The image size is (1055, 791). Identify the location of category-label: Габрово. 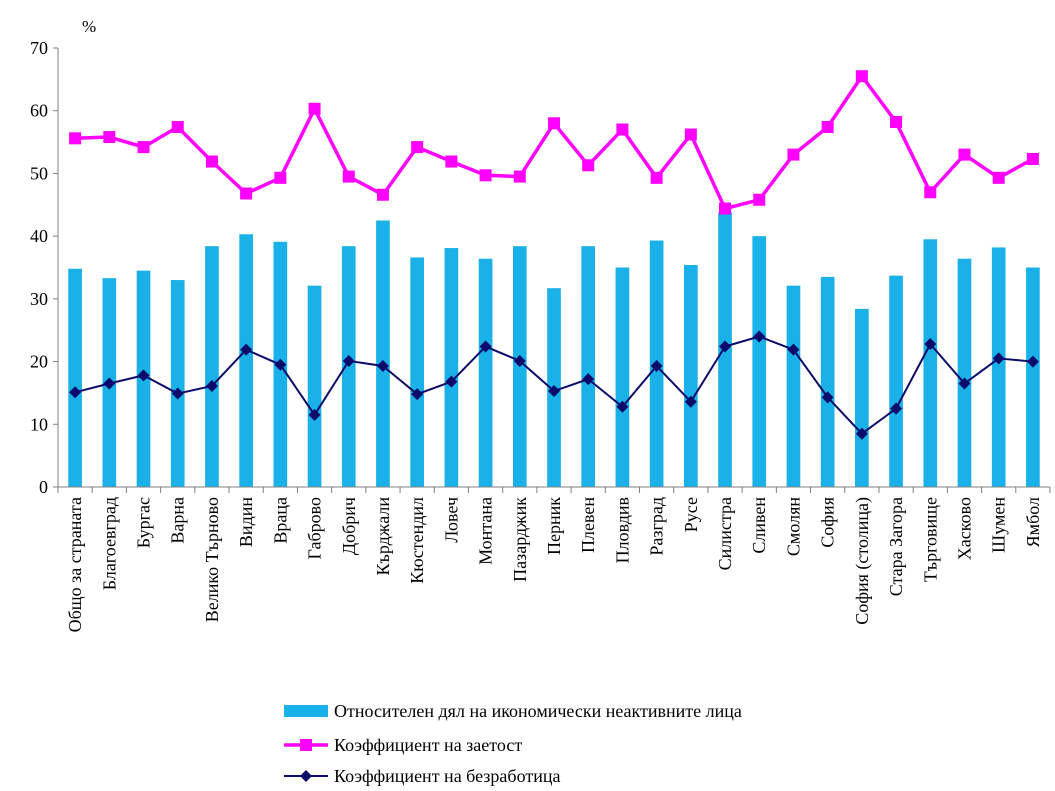
(315, 528).